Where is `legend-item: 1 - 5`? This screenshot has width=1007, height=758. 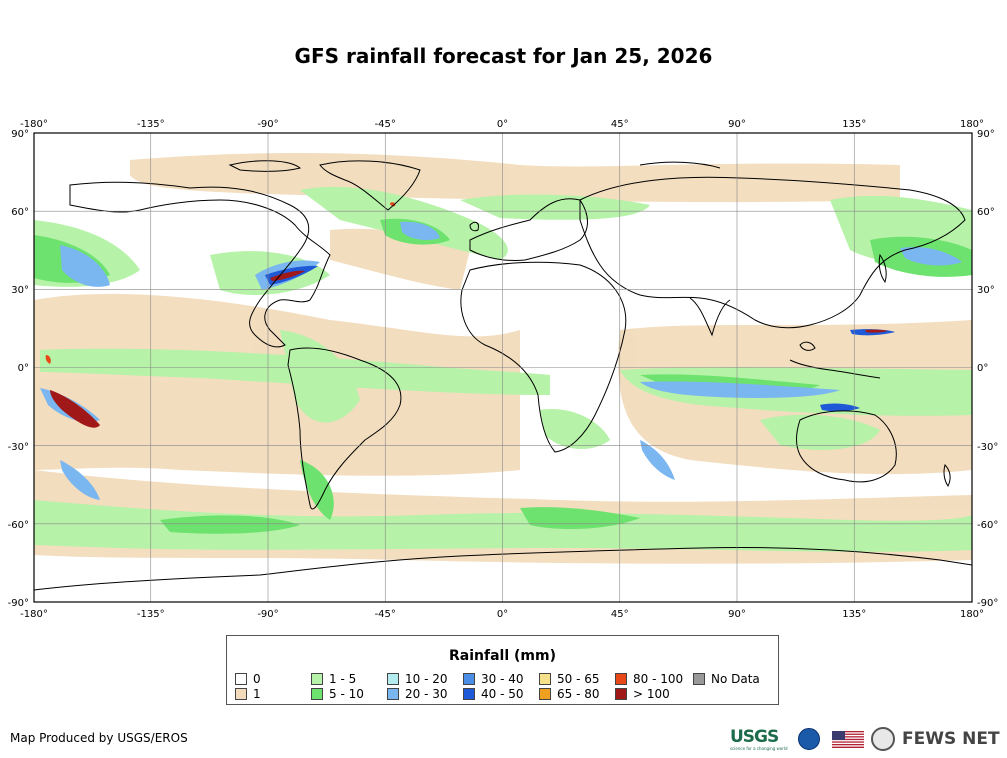 legend-item: 1 - 5 is located at coordinates (333, 679).